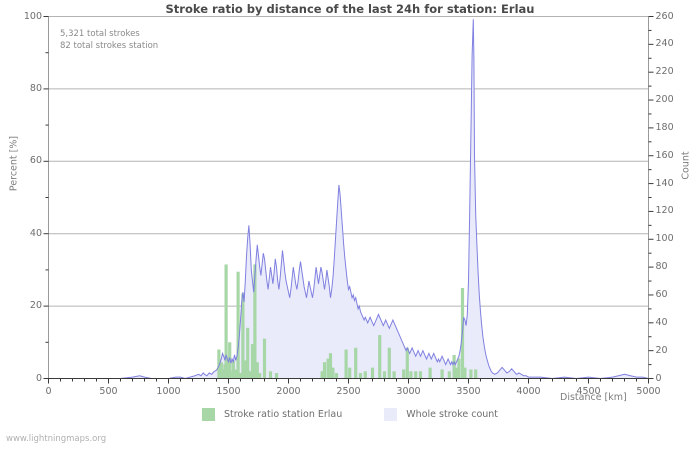 The height and width of the screenshot is (450, 700). Describe the element at coordinates (168, 391) in the screenshot. I see `tick-label-bottom: 1000` at that location.